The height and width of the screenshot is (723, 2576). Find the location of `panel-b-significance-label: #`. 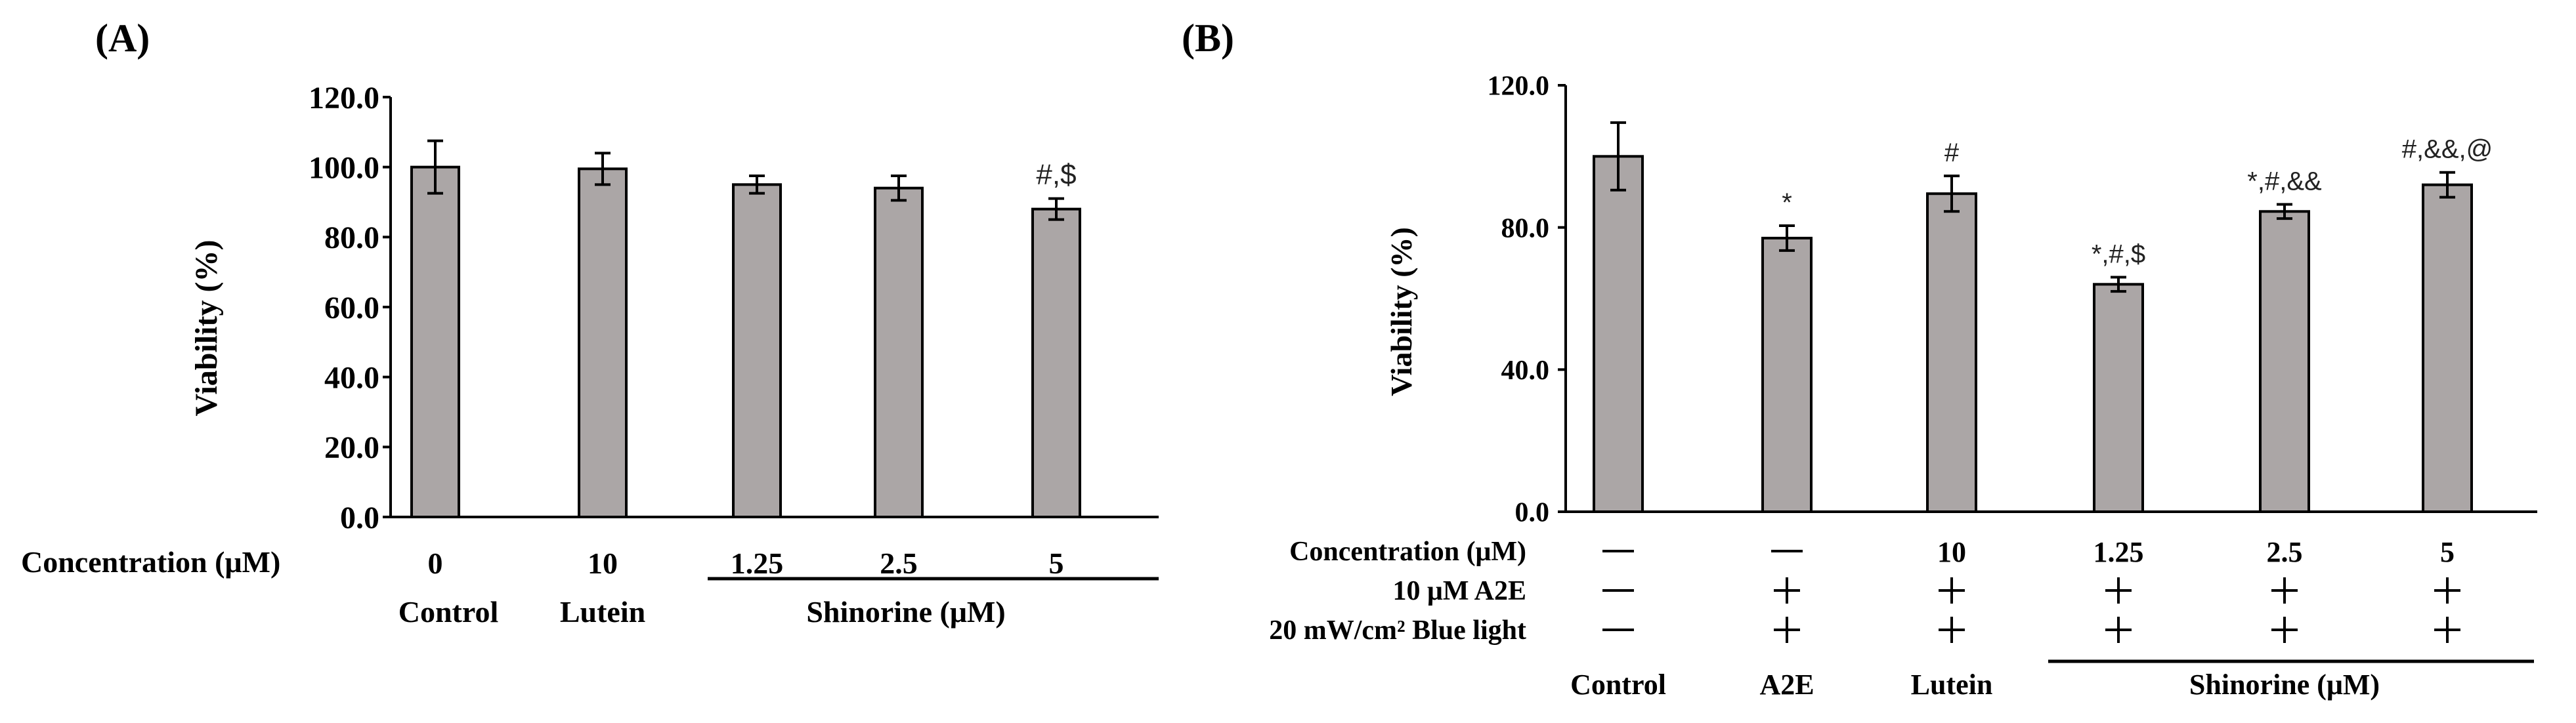

panel-b-significance-label: # is located at coordinates (1952, 152).